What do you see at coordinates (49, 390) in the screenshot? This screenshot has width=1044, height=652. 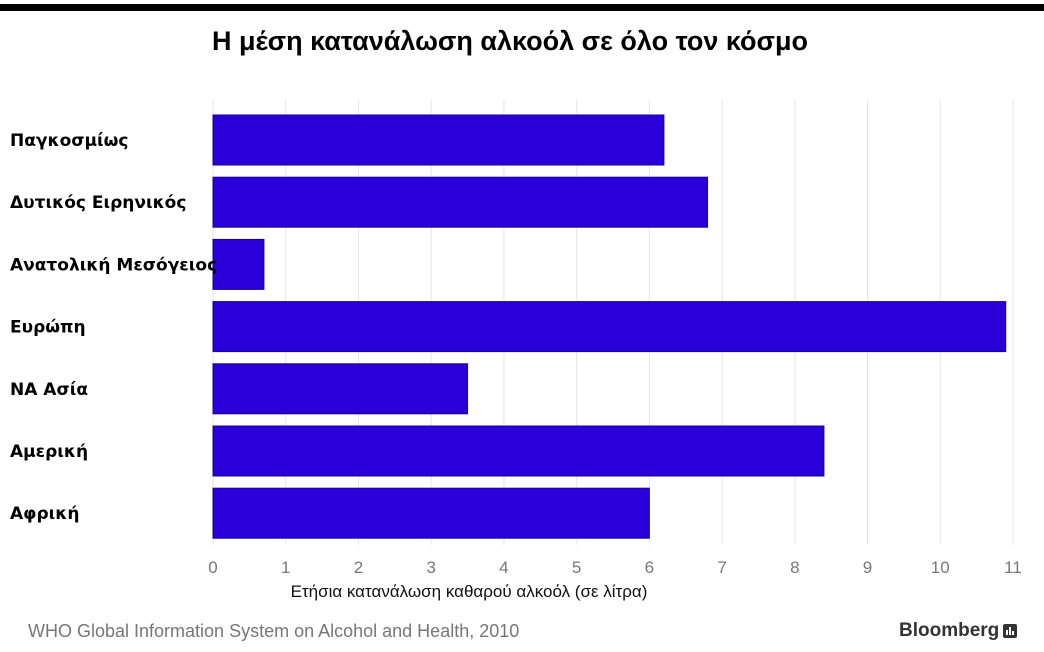 I see `category-label: ΝΑ Ασία` at bounding box center [49, 390].